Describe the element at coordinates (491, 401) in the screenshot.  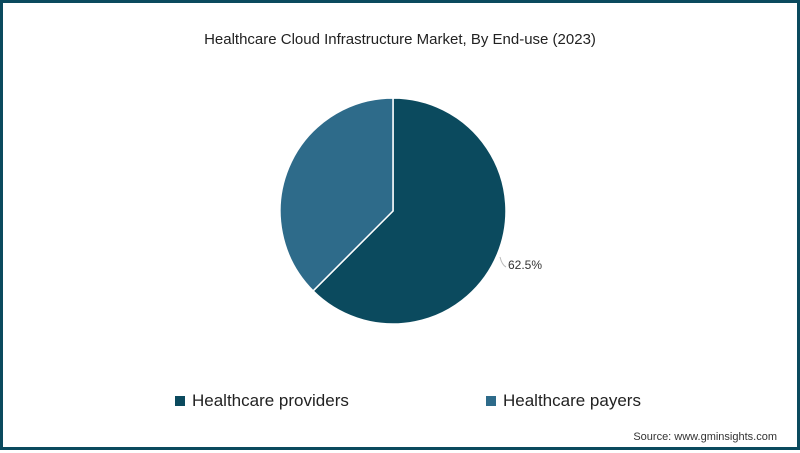
I see `legend-swatch-payers` at that location.